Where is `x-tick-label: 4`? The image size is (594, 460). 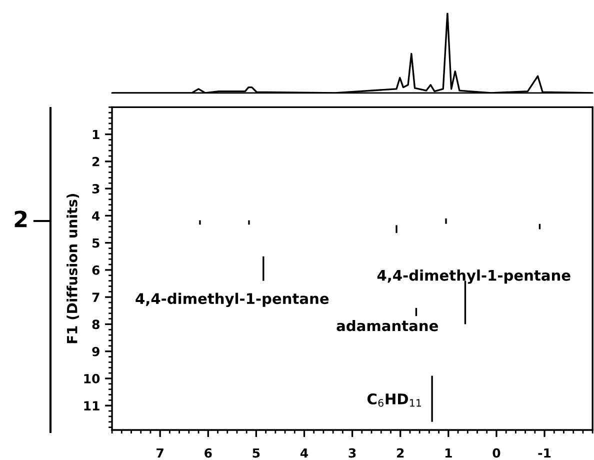 x-tick-label: 4 is located at coordinates (304, 453).